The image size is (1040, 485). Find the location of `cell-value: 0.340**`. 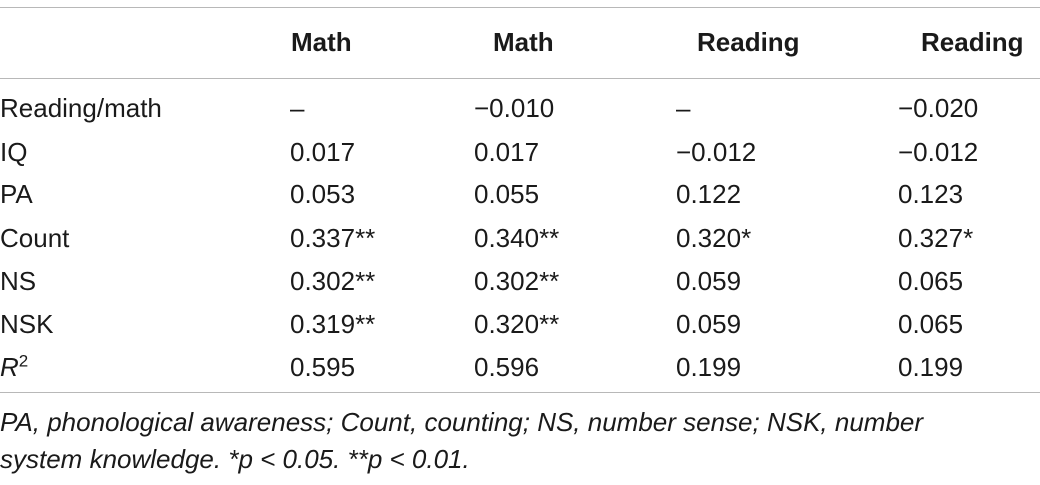

cell-value: 0.340** is located at coordinates (517, 238).